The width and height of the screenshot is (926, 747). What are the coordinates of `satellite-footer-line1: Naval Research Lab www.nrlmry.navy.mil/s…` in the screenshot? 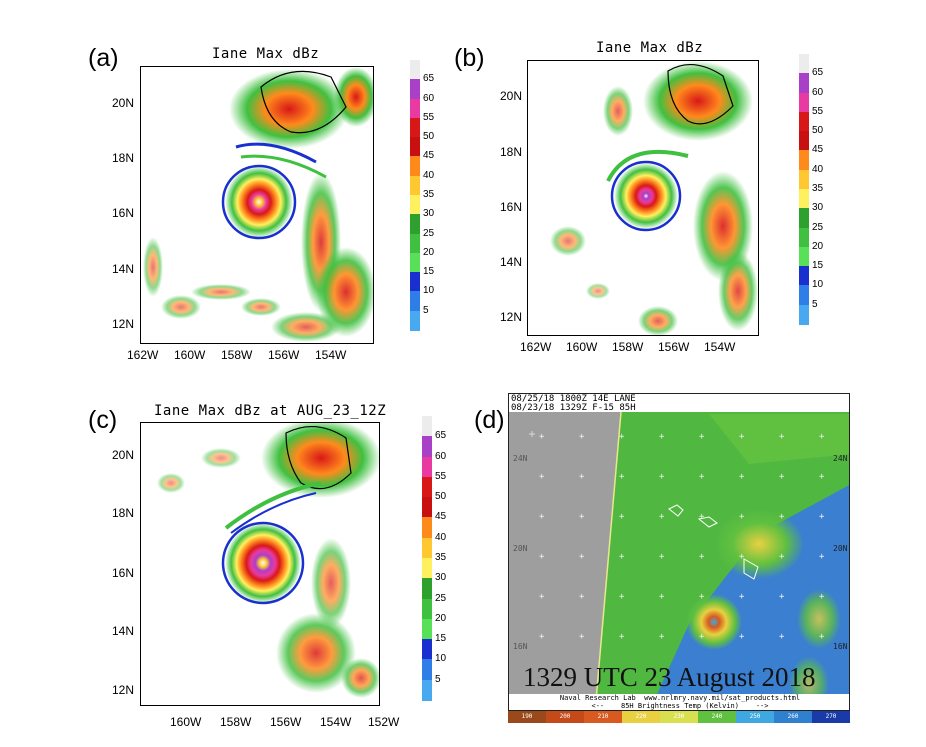 It's located at (680, 698).